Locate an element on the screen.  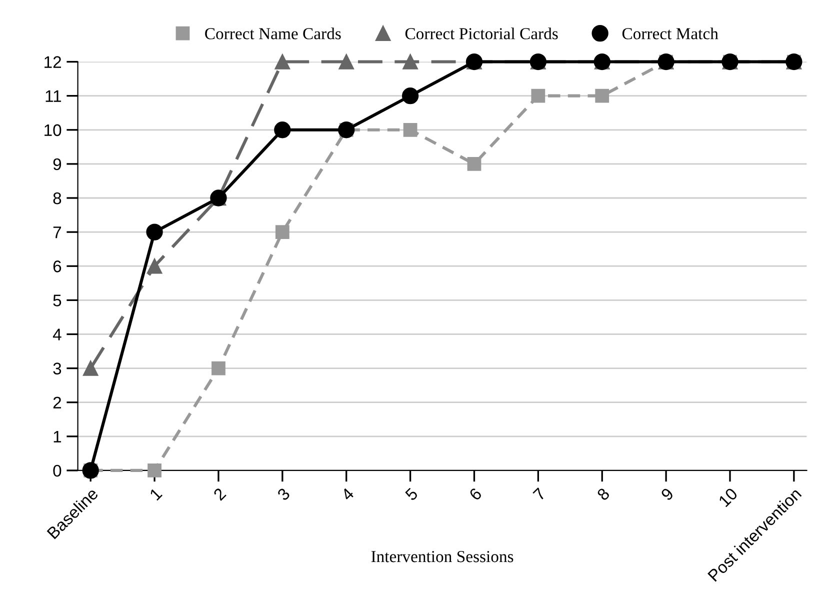
y-tick-label: 2 is located at coordinates (57, 402).